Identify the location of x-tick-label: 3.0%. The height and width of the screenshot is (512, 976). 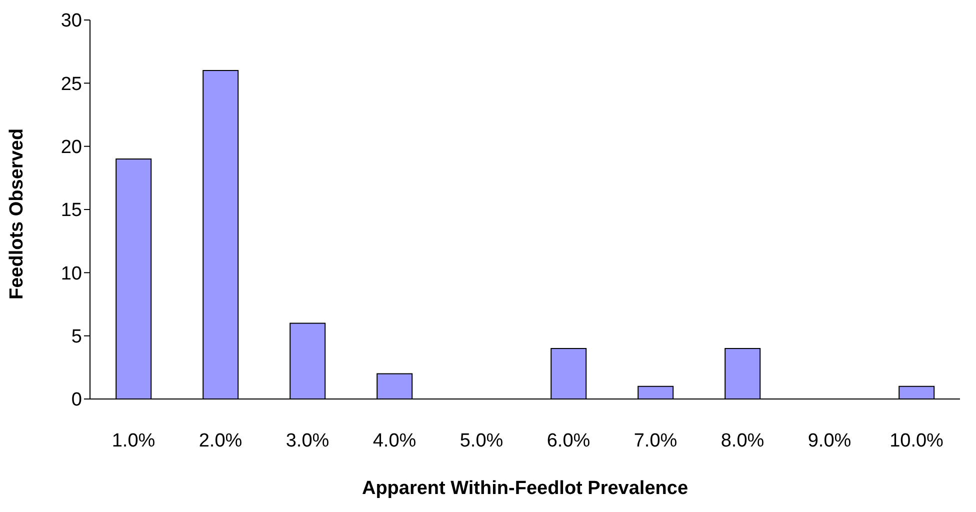
(308, 441).